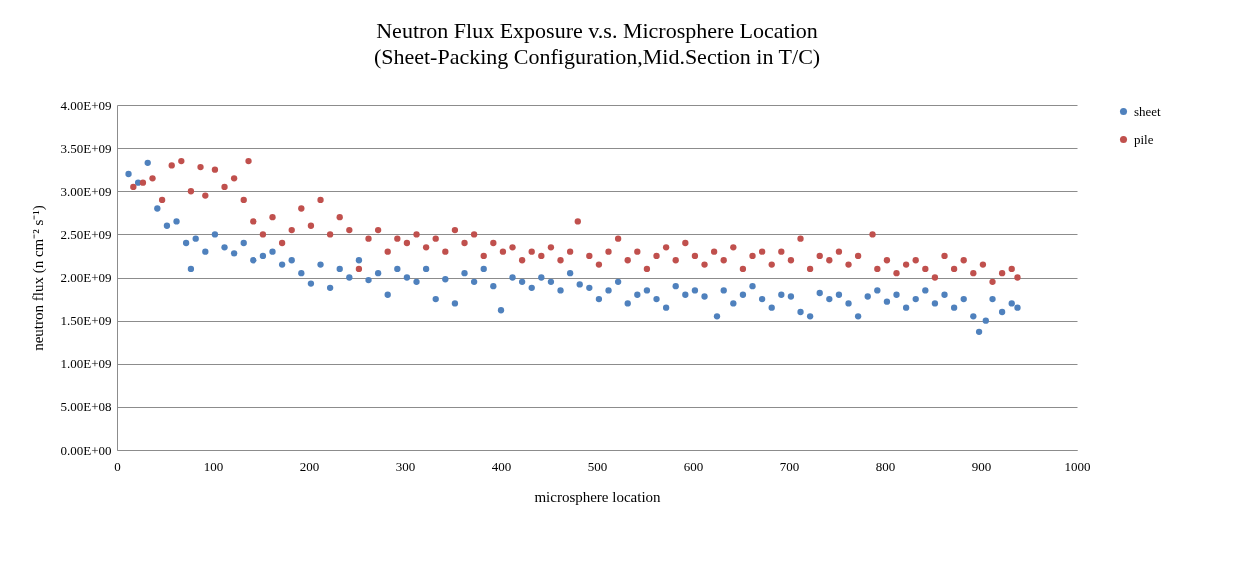 The image size is (1245, 578). What do you see at coordinates (86, 407) in the screenshot?
I see `y-tick-label: 5.00E+08` at bounding box center [86, 407].